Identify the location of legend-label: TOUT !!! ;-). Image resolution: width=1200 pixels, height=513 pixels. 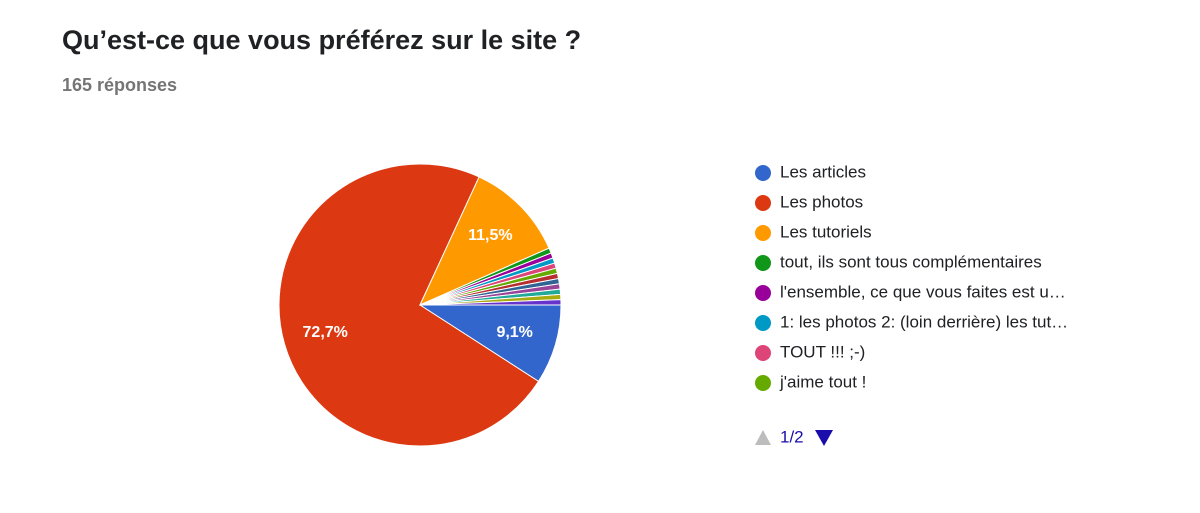
(822, 351).